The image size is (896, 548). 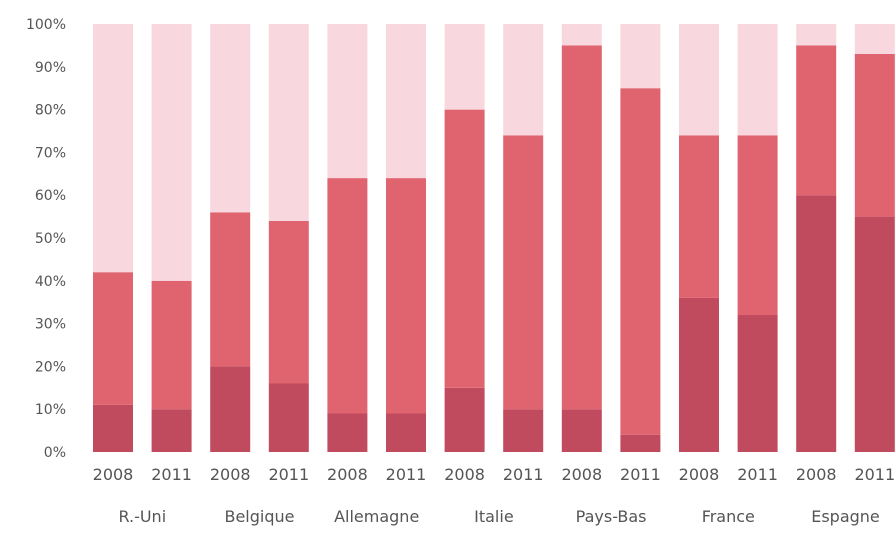 I want to click on group-label: Italie, so click(x=494, y=516).